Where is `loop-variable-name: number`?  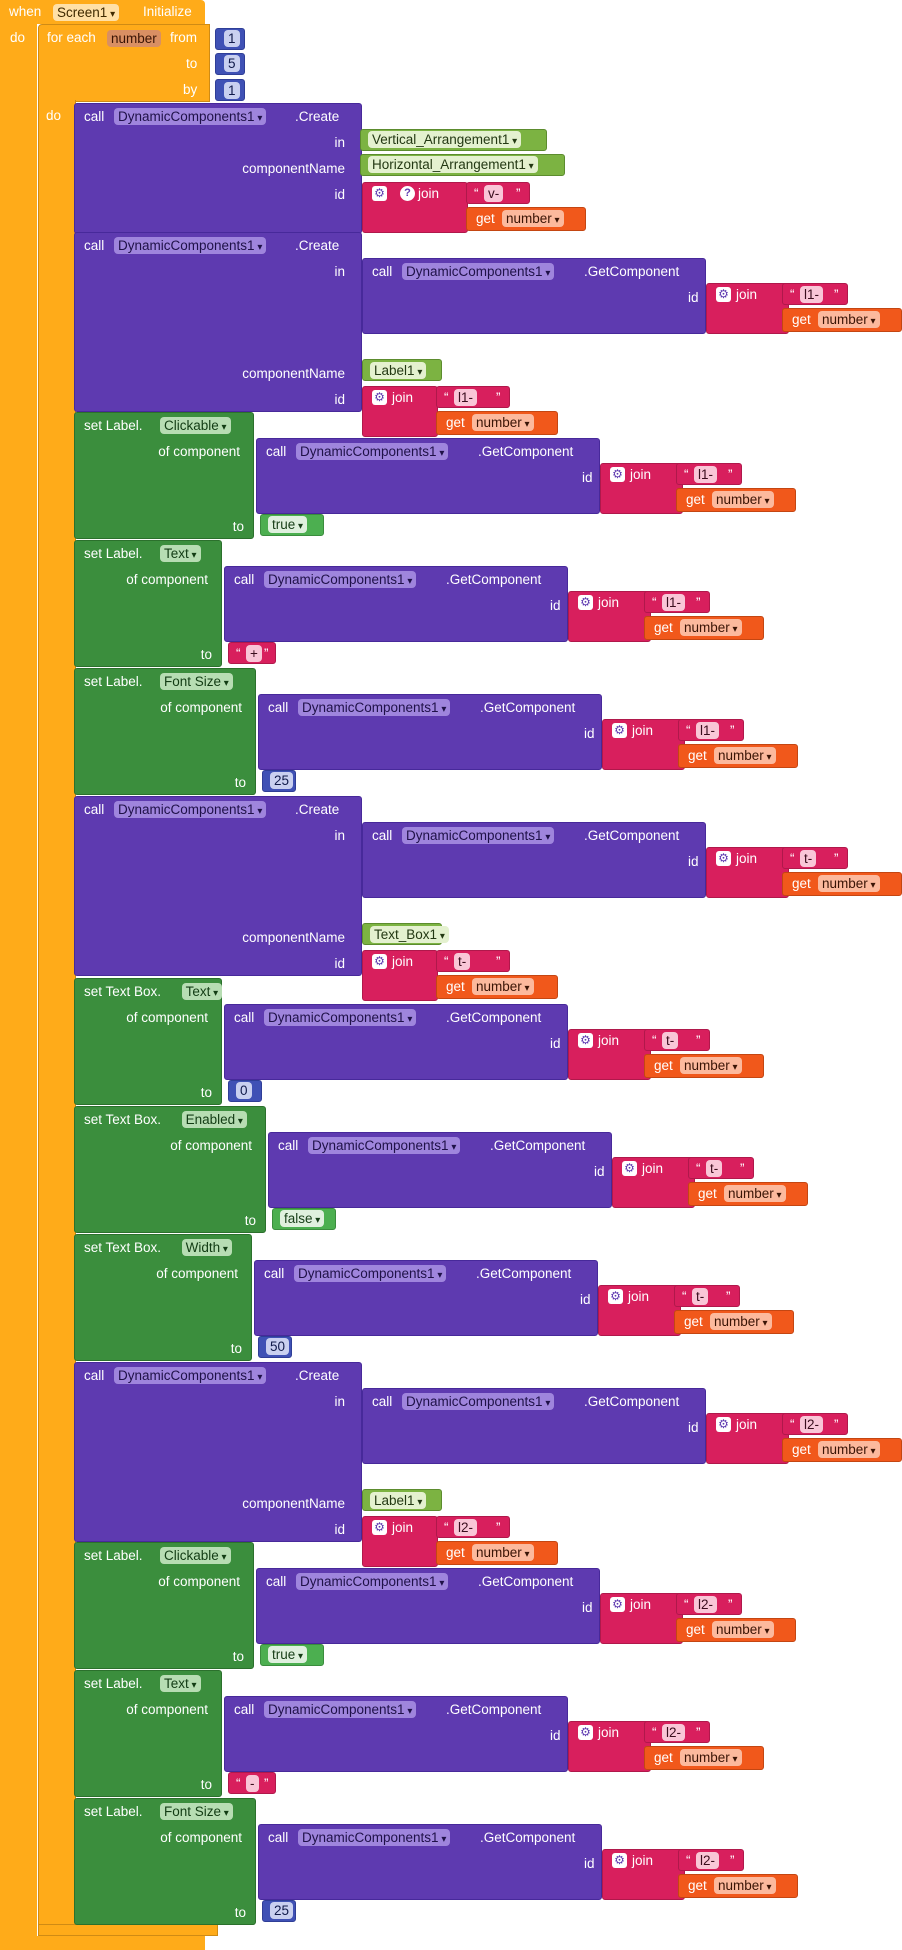 loop-variable-name: number is located at coordinates (134, 38).